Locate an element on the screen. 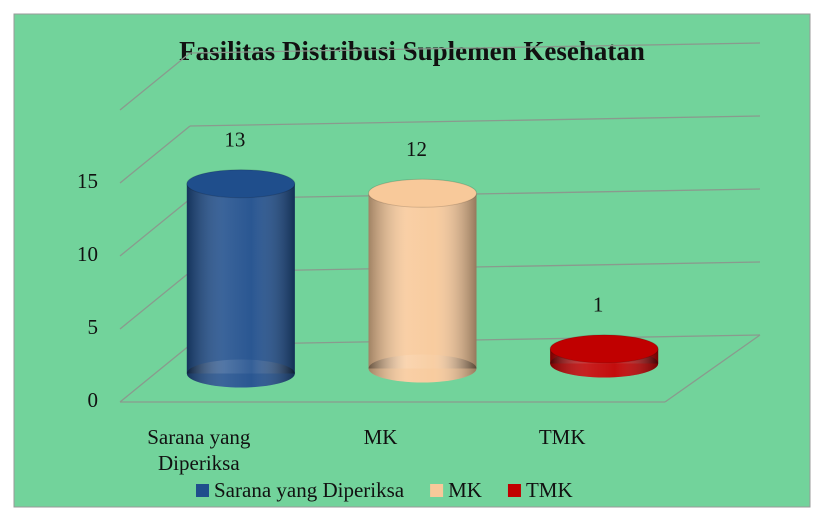 The image size is (824, 521). x-tick-label: Sarana yang Diperiksa is located at coordinates (199, 450).